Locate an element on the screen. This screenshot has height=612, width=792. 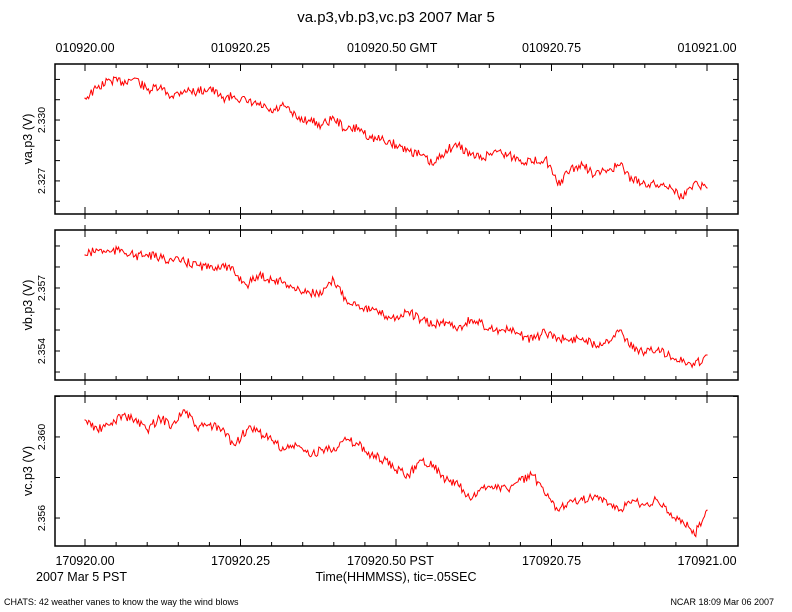
date-label: 2007 Mar 5 PST is located at coordinates (81, 577).